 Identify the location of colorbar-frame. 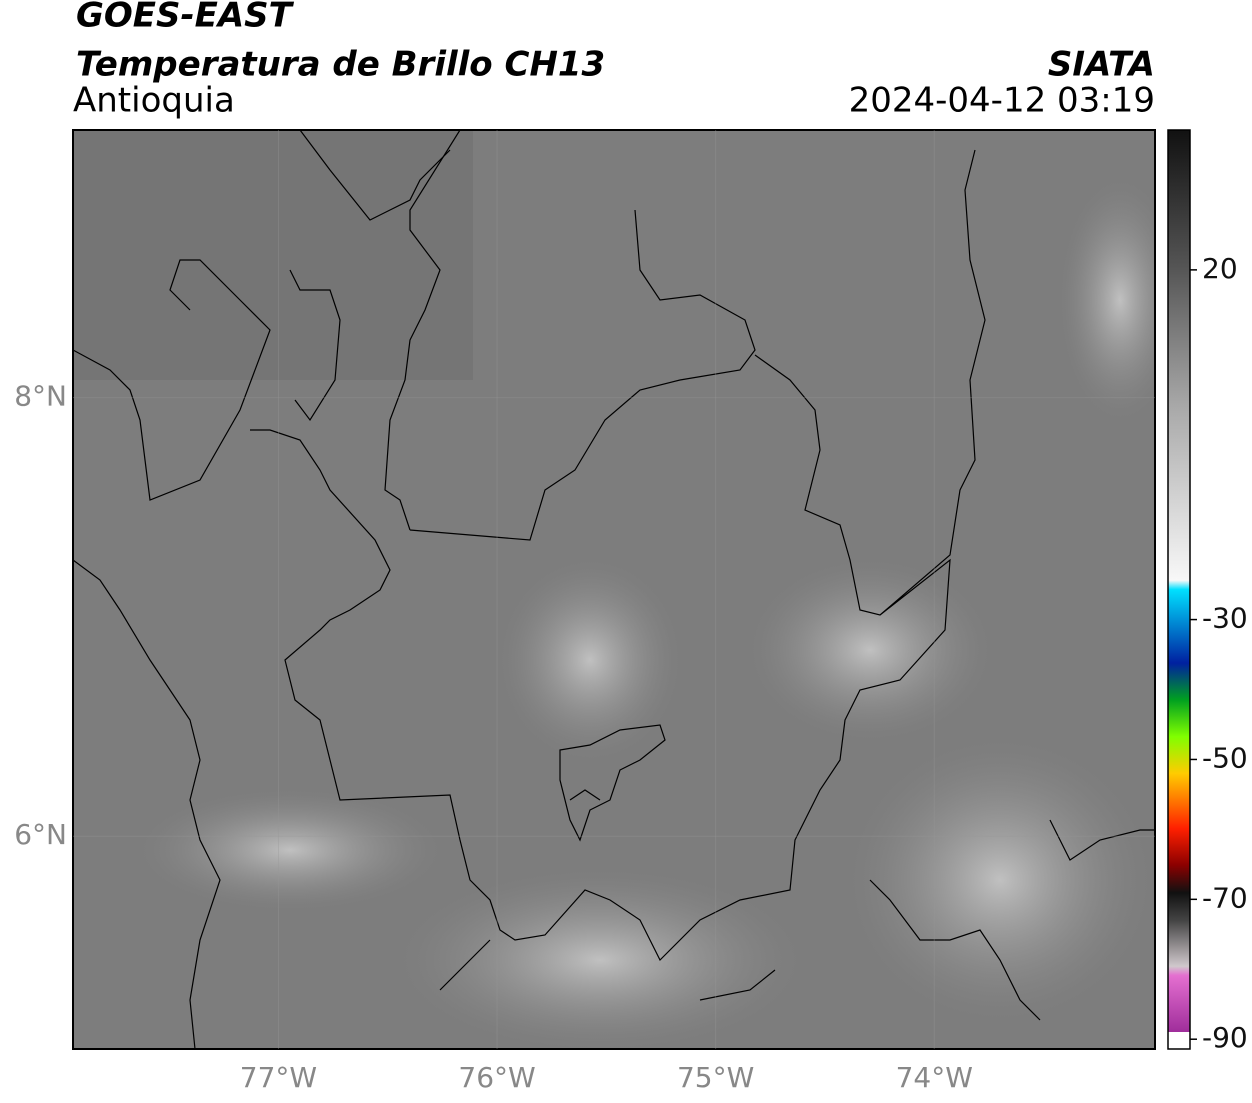
(1179, 589).